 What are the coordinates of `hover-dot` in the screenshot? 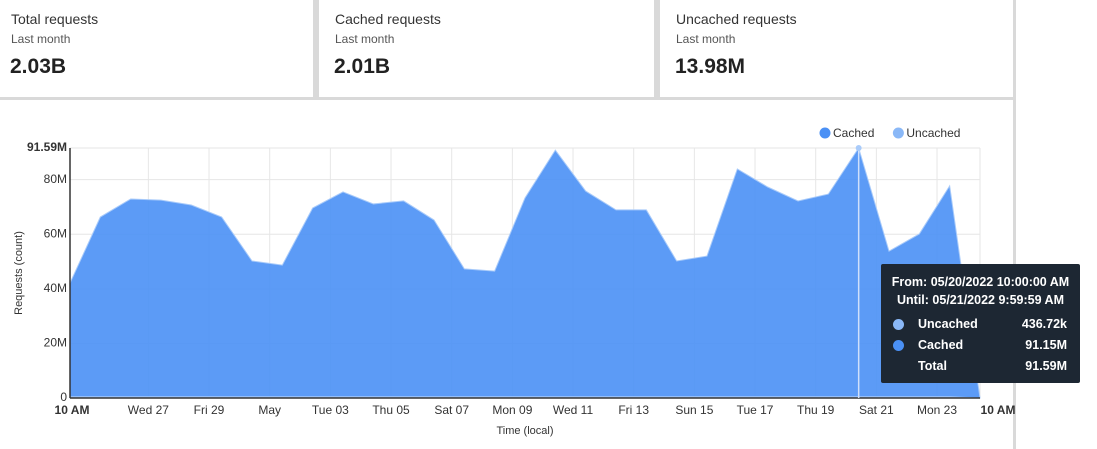 It's located at (858, 148).